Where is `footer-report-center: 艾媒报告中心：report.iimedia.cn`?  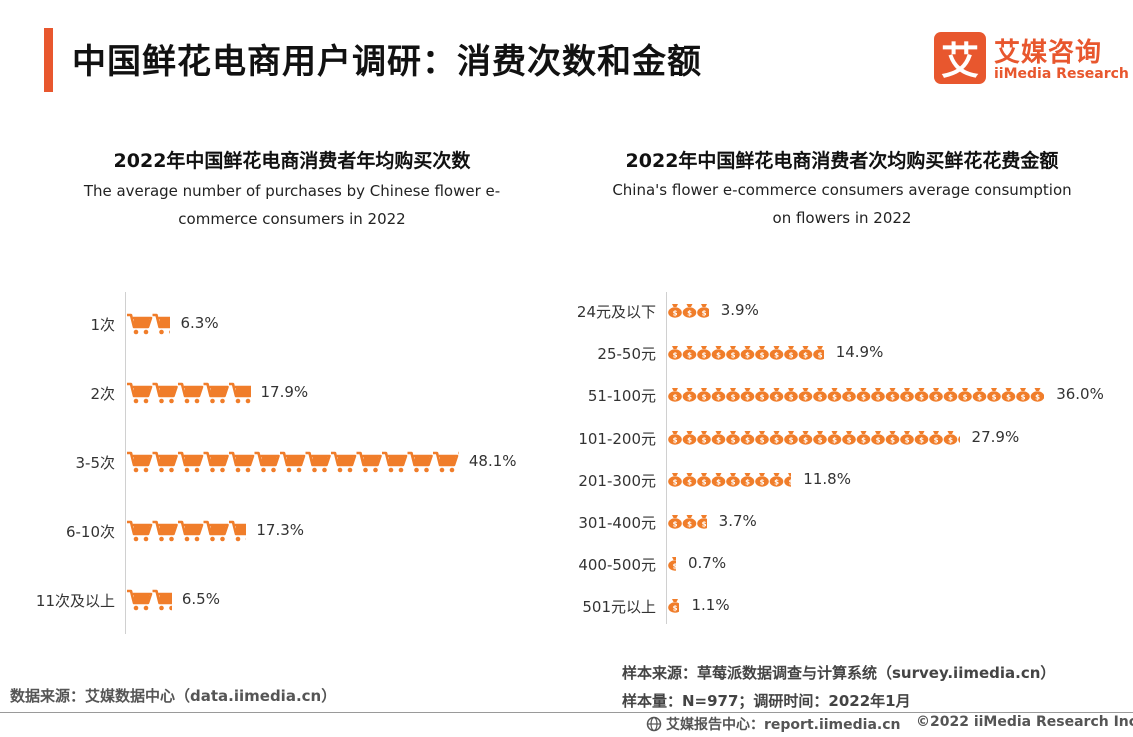
footer-report-center: 艾媒报告中心：report.iimedia.cn is located at coordinates (773, 724).